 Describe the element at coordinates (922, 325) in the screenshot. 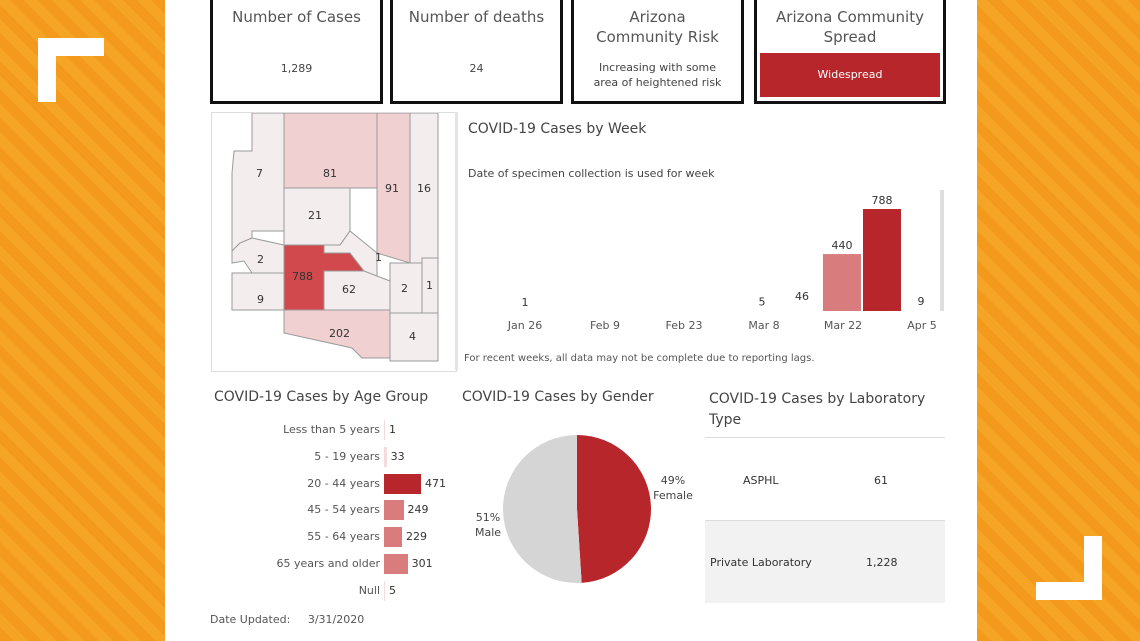

I see `weekly-tick-label: Apr 5` at that location.